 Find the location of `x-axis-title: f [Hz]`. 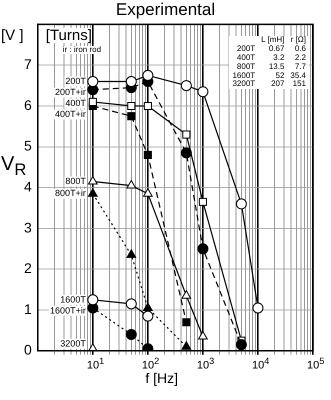

x-axis-title: f [Hz] is located at coordinates (161, 378).